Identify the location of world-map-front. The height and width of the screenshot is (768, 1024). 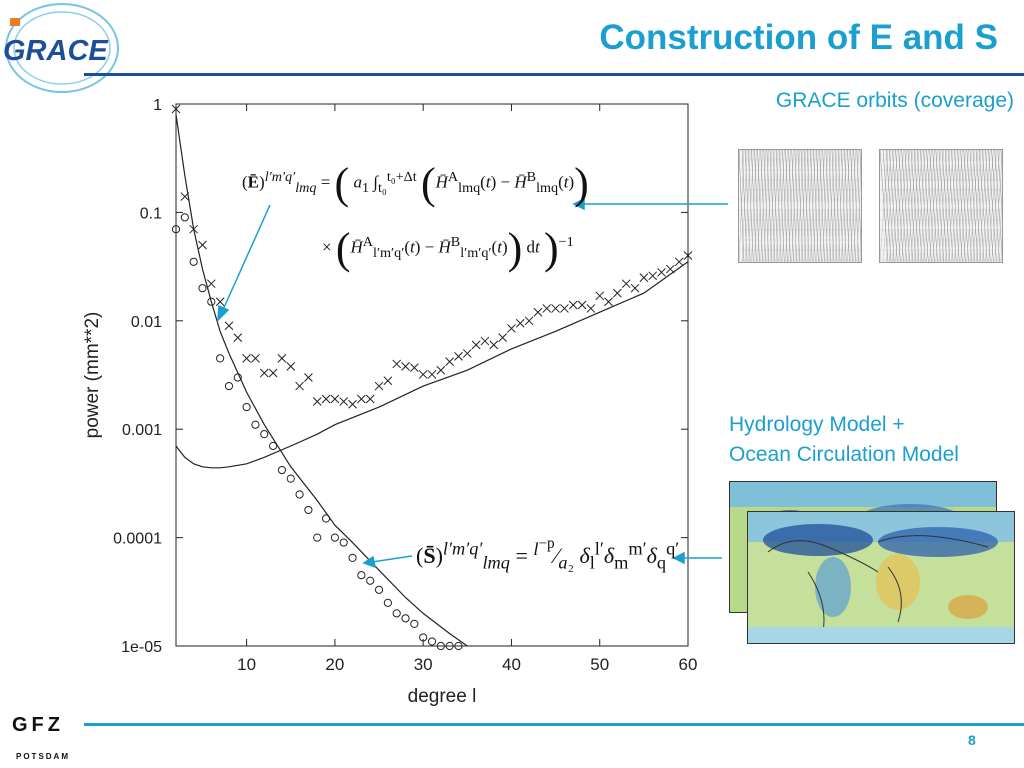
(881, 577).